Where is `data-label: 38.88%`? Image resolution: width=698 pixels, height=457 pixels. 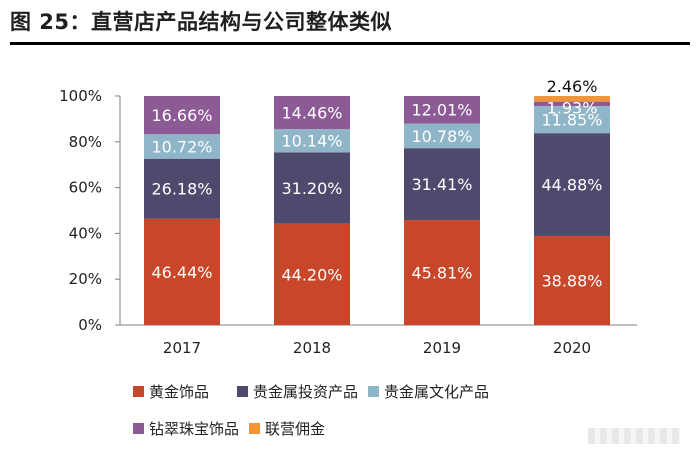
data-label: 38.88% is located at coordinates (571, 280).